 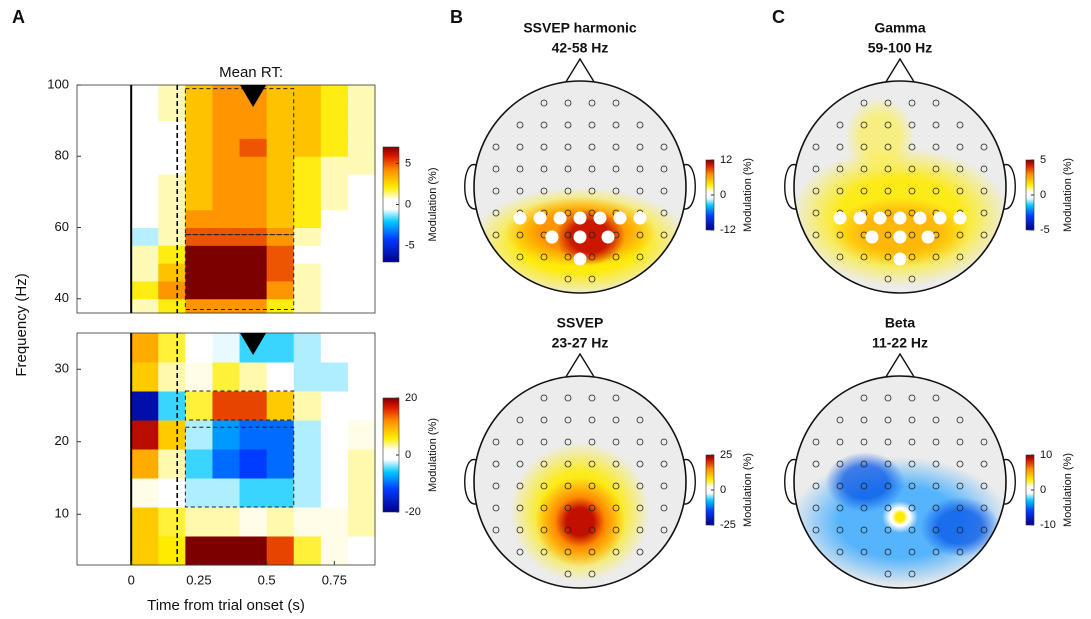 I want to click on colorbar-tick-label: -12, so click(x=728, y=230).